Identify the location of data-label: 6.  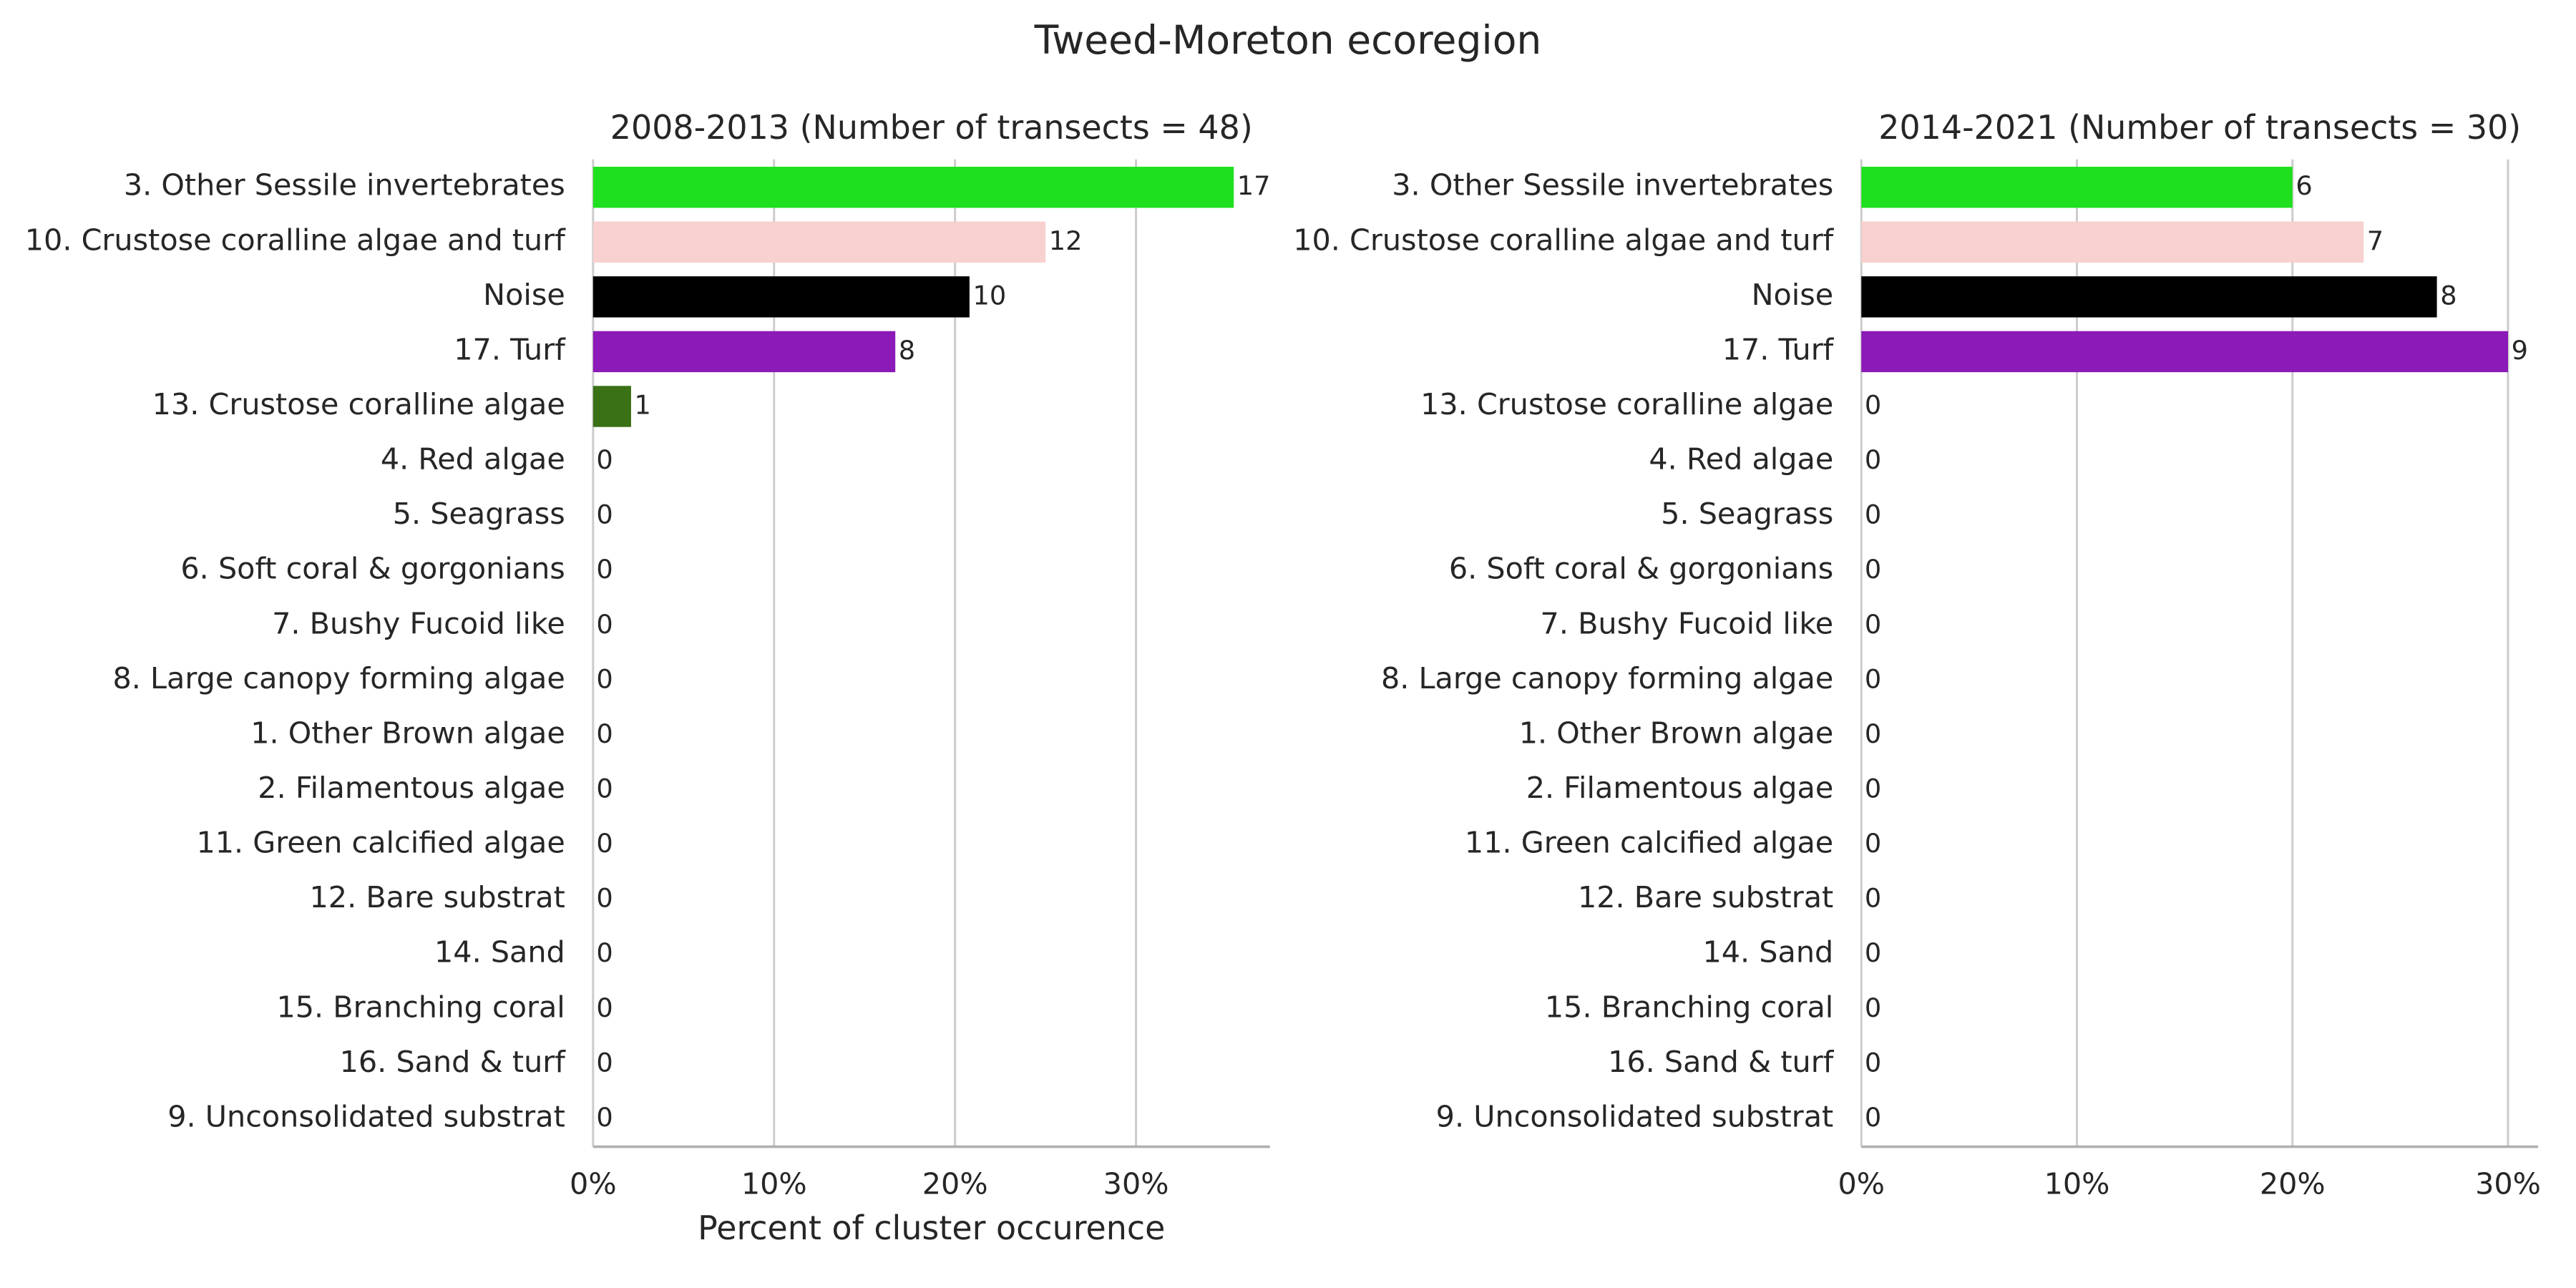
(2304, 185).